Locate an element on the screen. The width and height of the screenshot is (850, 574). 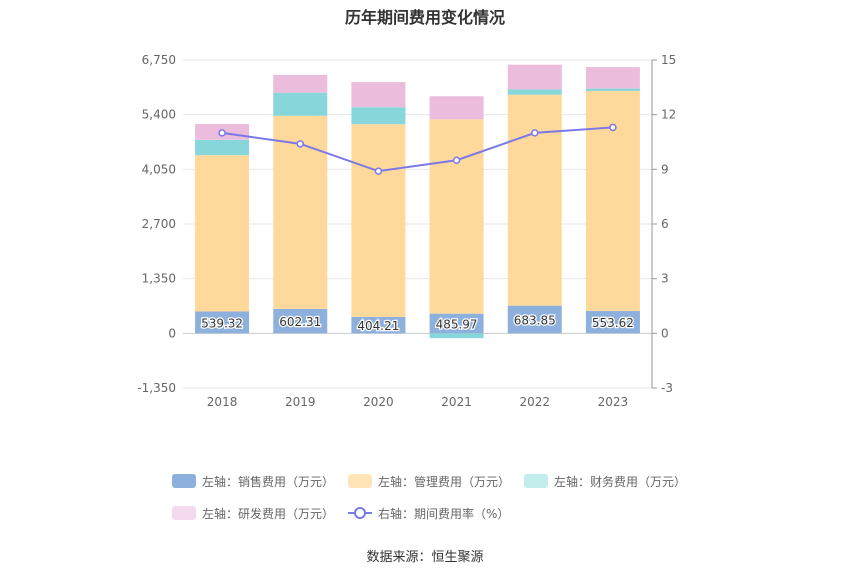
legend-item-admin: 左轴：管理费用（万元） is located at coordinates (429, 481).